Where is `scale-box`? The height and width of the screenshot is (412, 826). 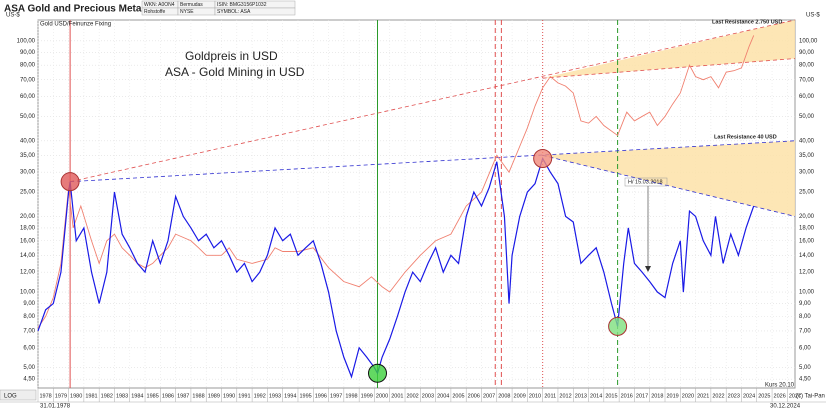
scale-box is located at coordinates (18, 395).